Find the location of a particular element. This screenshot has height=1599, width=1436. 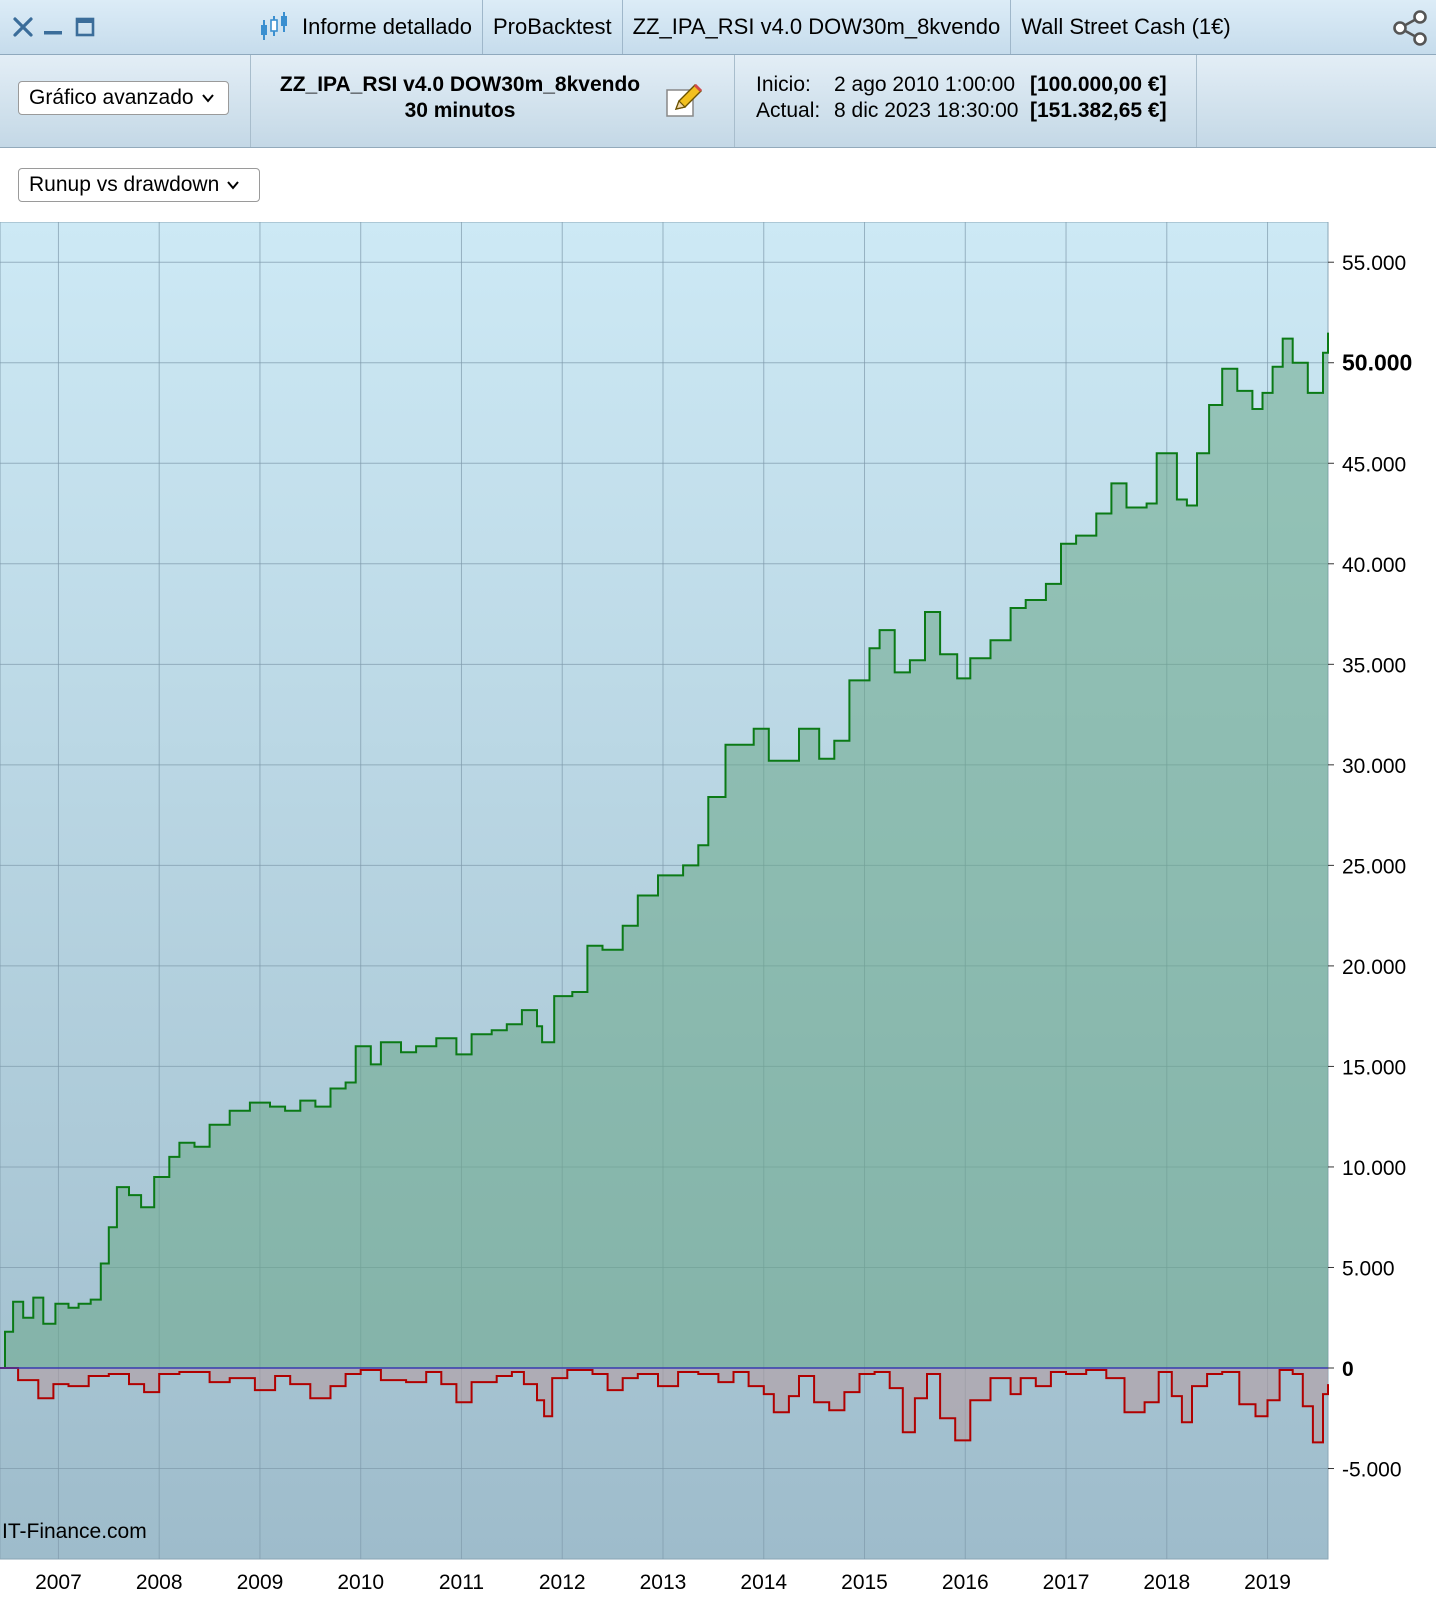

x-tick-label: 2014 is located at coordinates (763, 1582).